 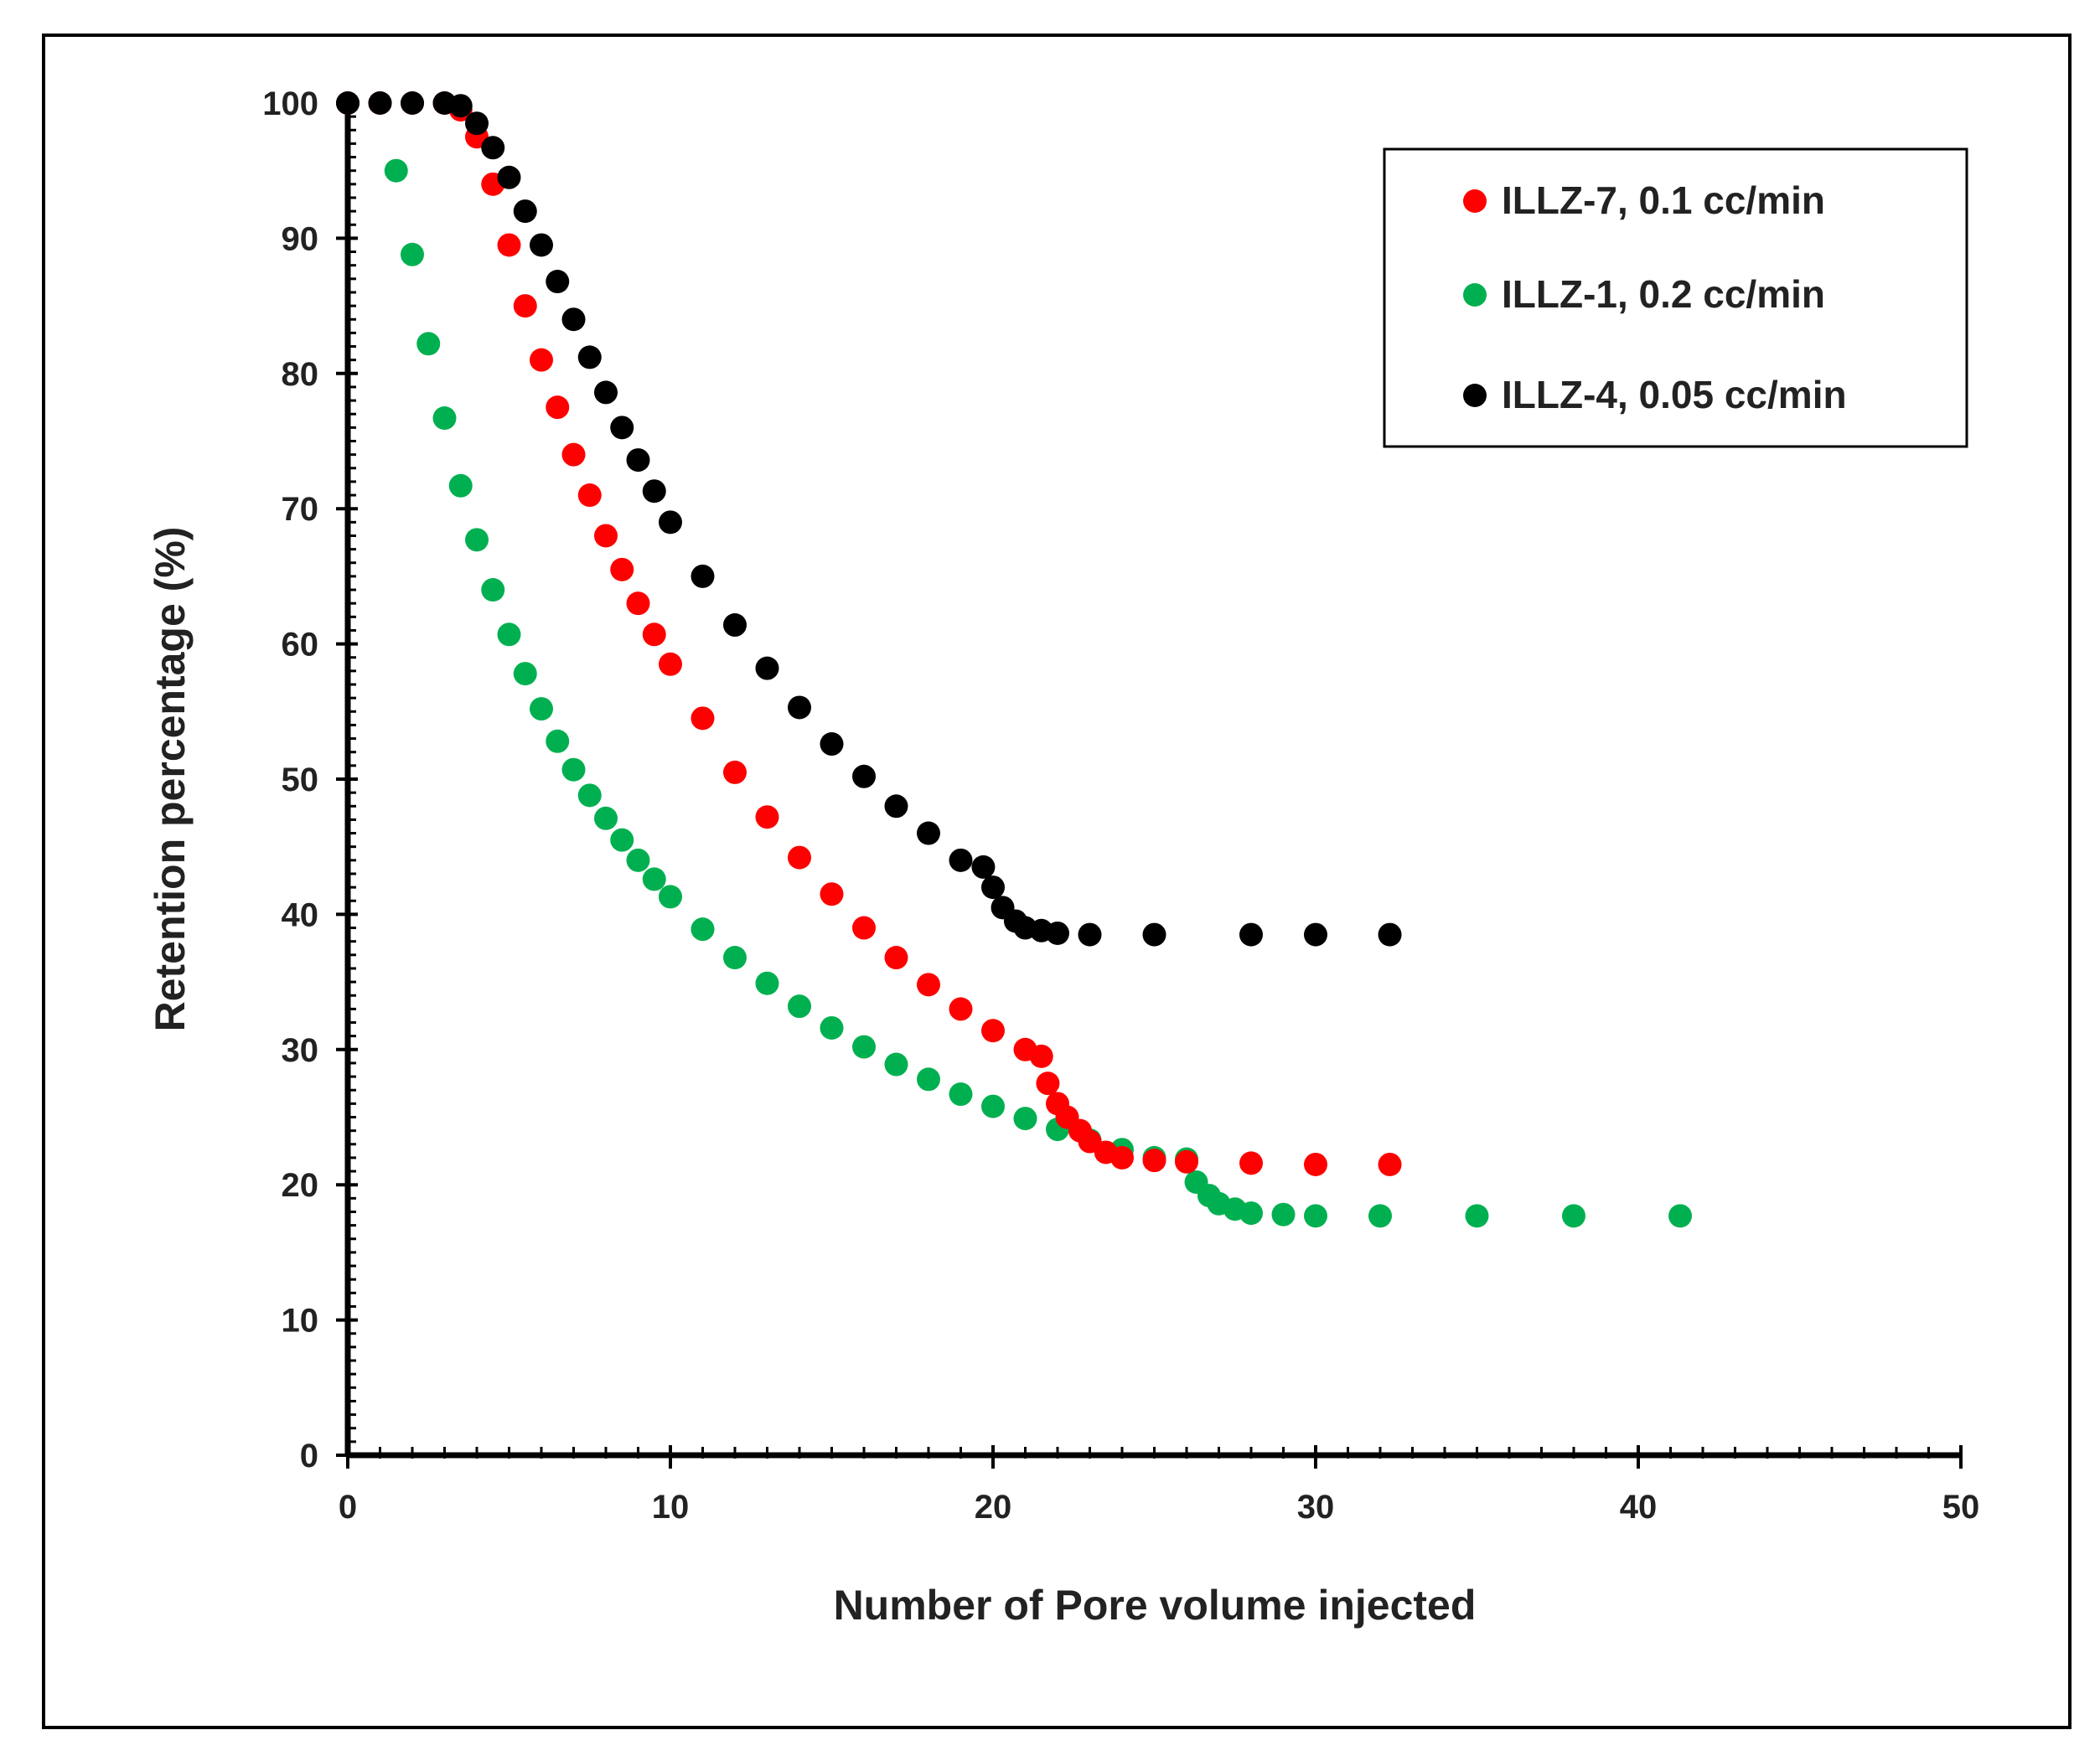 What do you see at coordinates (300, 780) in the screenshot?
I see `y-tick-label: 50` at bounding box center [300, 780].